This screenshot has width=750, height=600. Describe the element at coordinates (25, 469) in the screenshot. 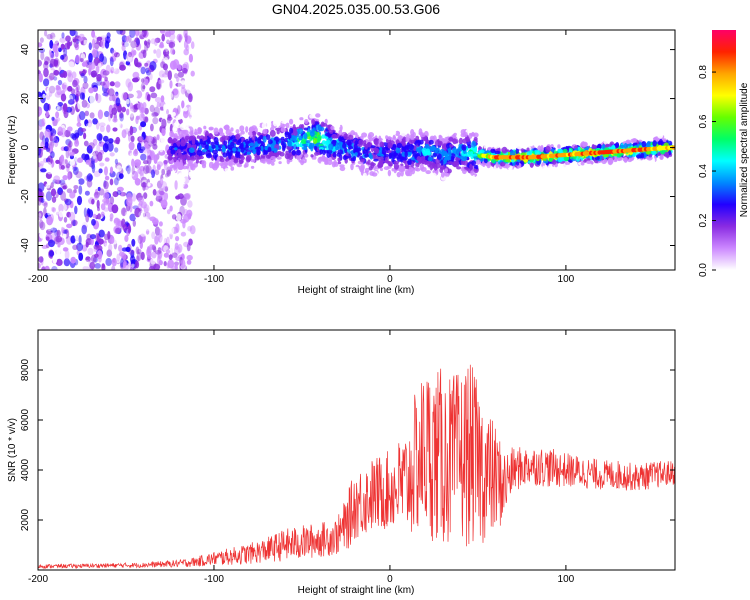

I see `y-tick-label: 4000` at that location.